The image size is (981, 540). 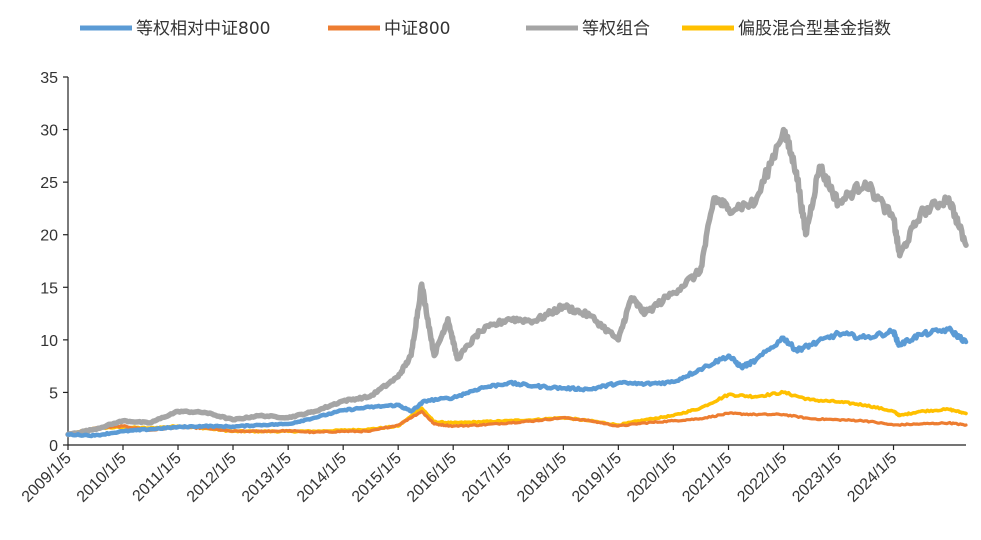 What do you see at coordinates (616, 29) in the screenshot?
I see `legend-label-2: 等权组合` at bounding box center [616, 29].